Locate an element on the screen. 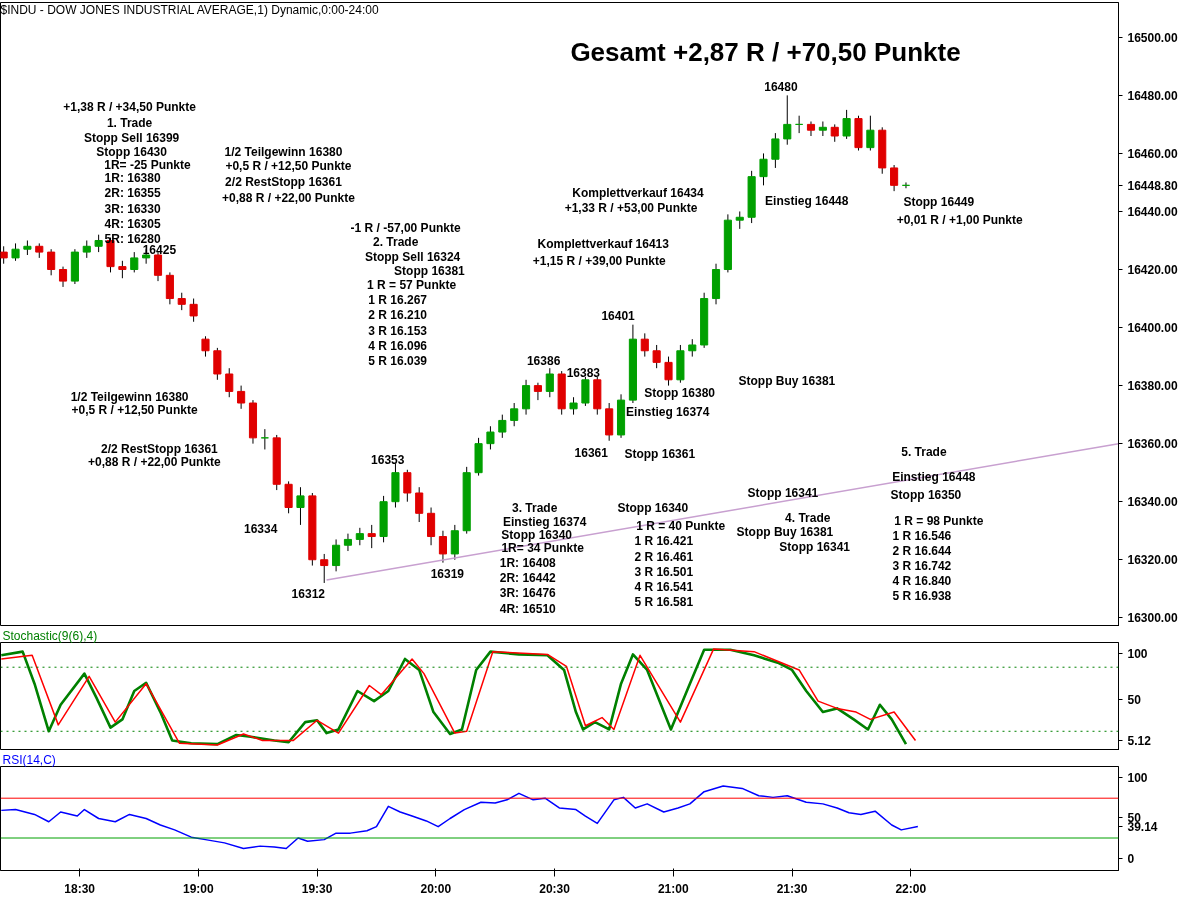 Image resolution: width=1190 pixels, height=911 pixels. annotation: 16401 is located at coordinates (618, 315).